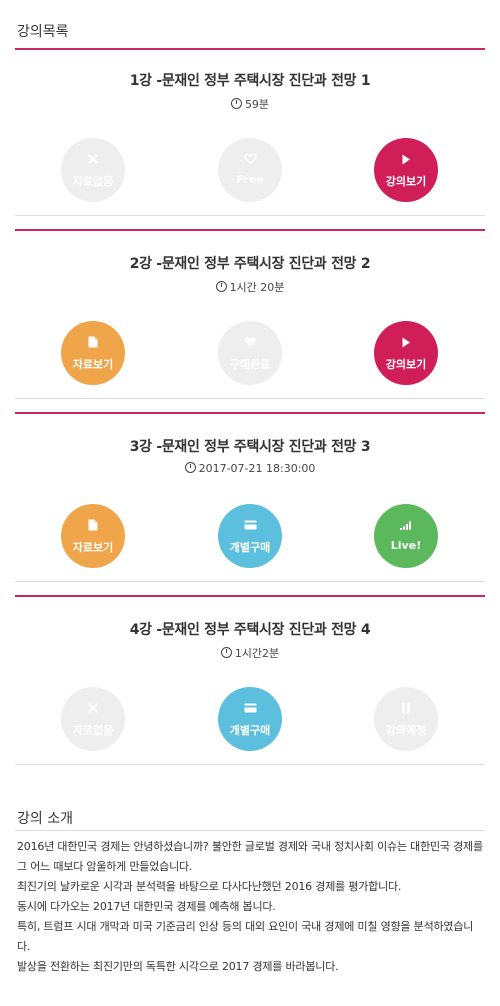  Describe the element at coordinates (250, 353) in the screenshot. I see `purchase-complete-button: 구매완료` at that location.